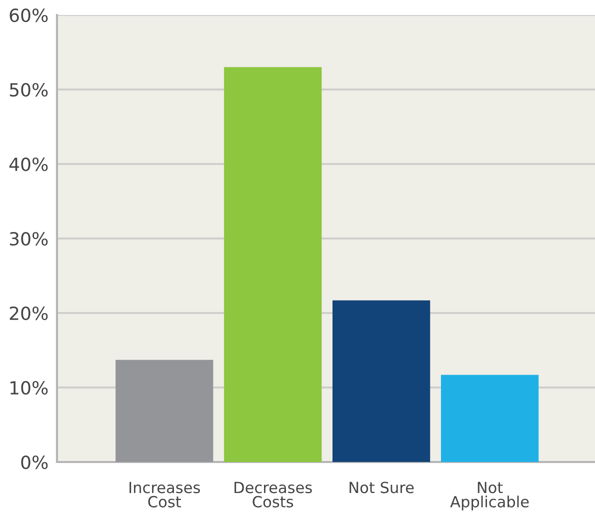  What do you see at coordinates (29, 313) in the screenshot?
I see `y-tick-label: 20%` at bounding box center [29, 313].